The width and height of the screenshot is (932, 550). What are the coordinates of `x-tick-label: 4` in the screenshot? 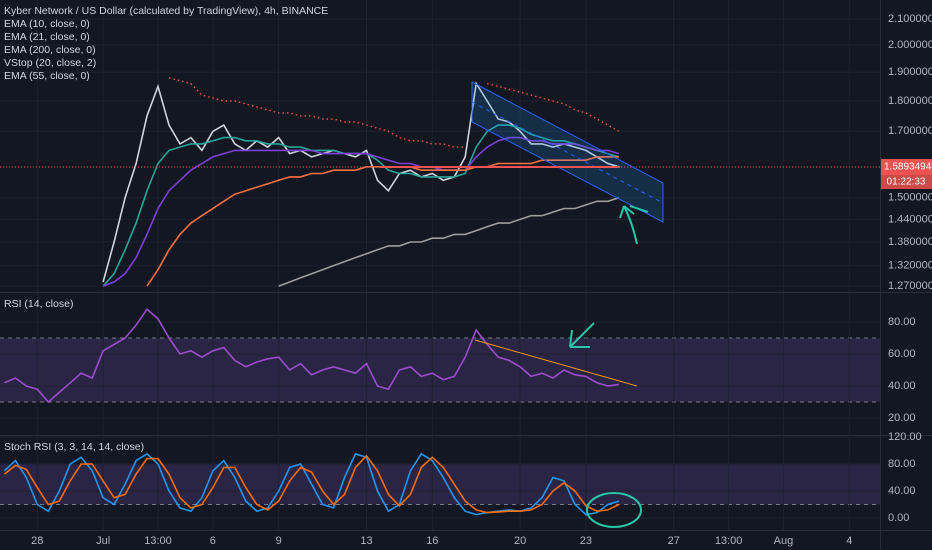 It's located at (849, 541).